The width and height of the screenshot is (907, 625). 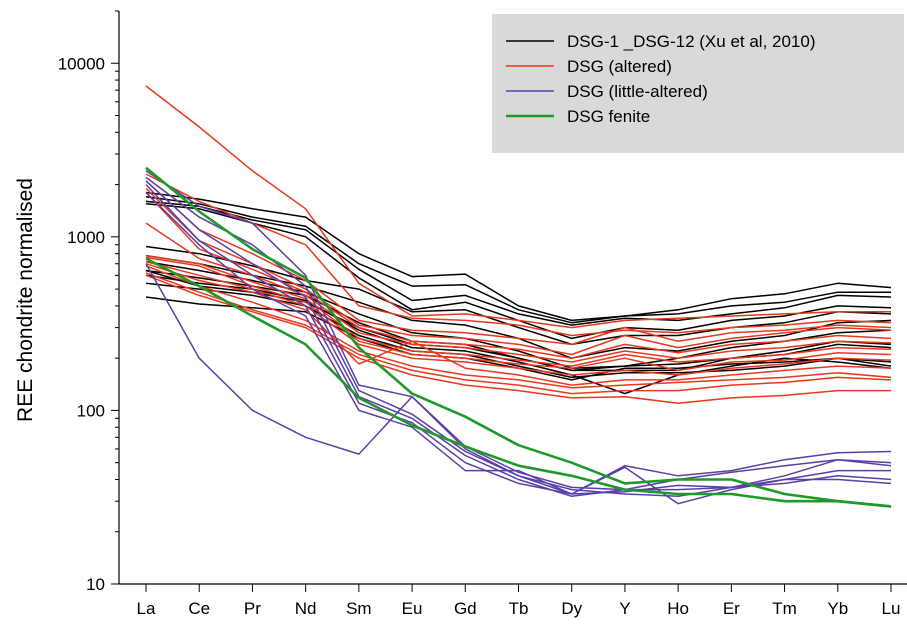 What do you see at coordinates (678, 608) in the screenshot?
I see `x-tick-label: Ho` at bounding box center [678, 608].